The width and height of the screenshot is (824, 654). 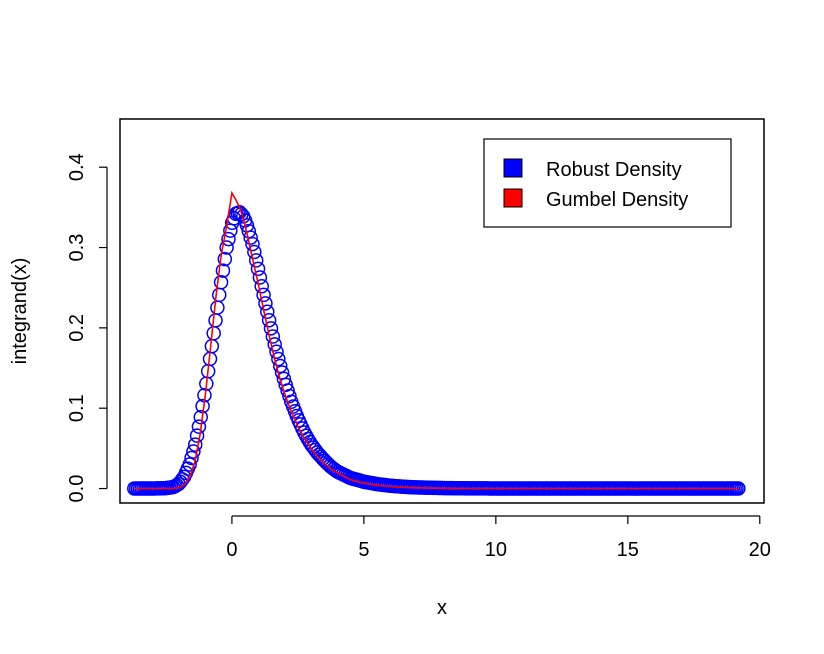 What do you see at coordinates (496, 550) in the screenshot?
I see `x-tick-label: 10` at bounding box center [496, 550].